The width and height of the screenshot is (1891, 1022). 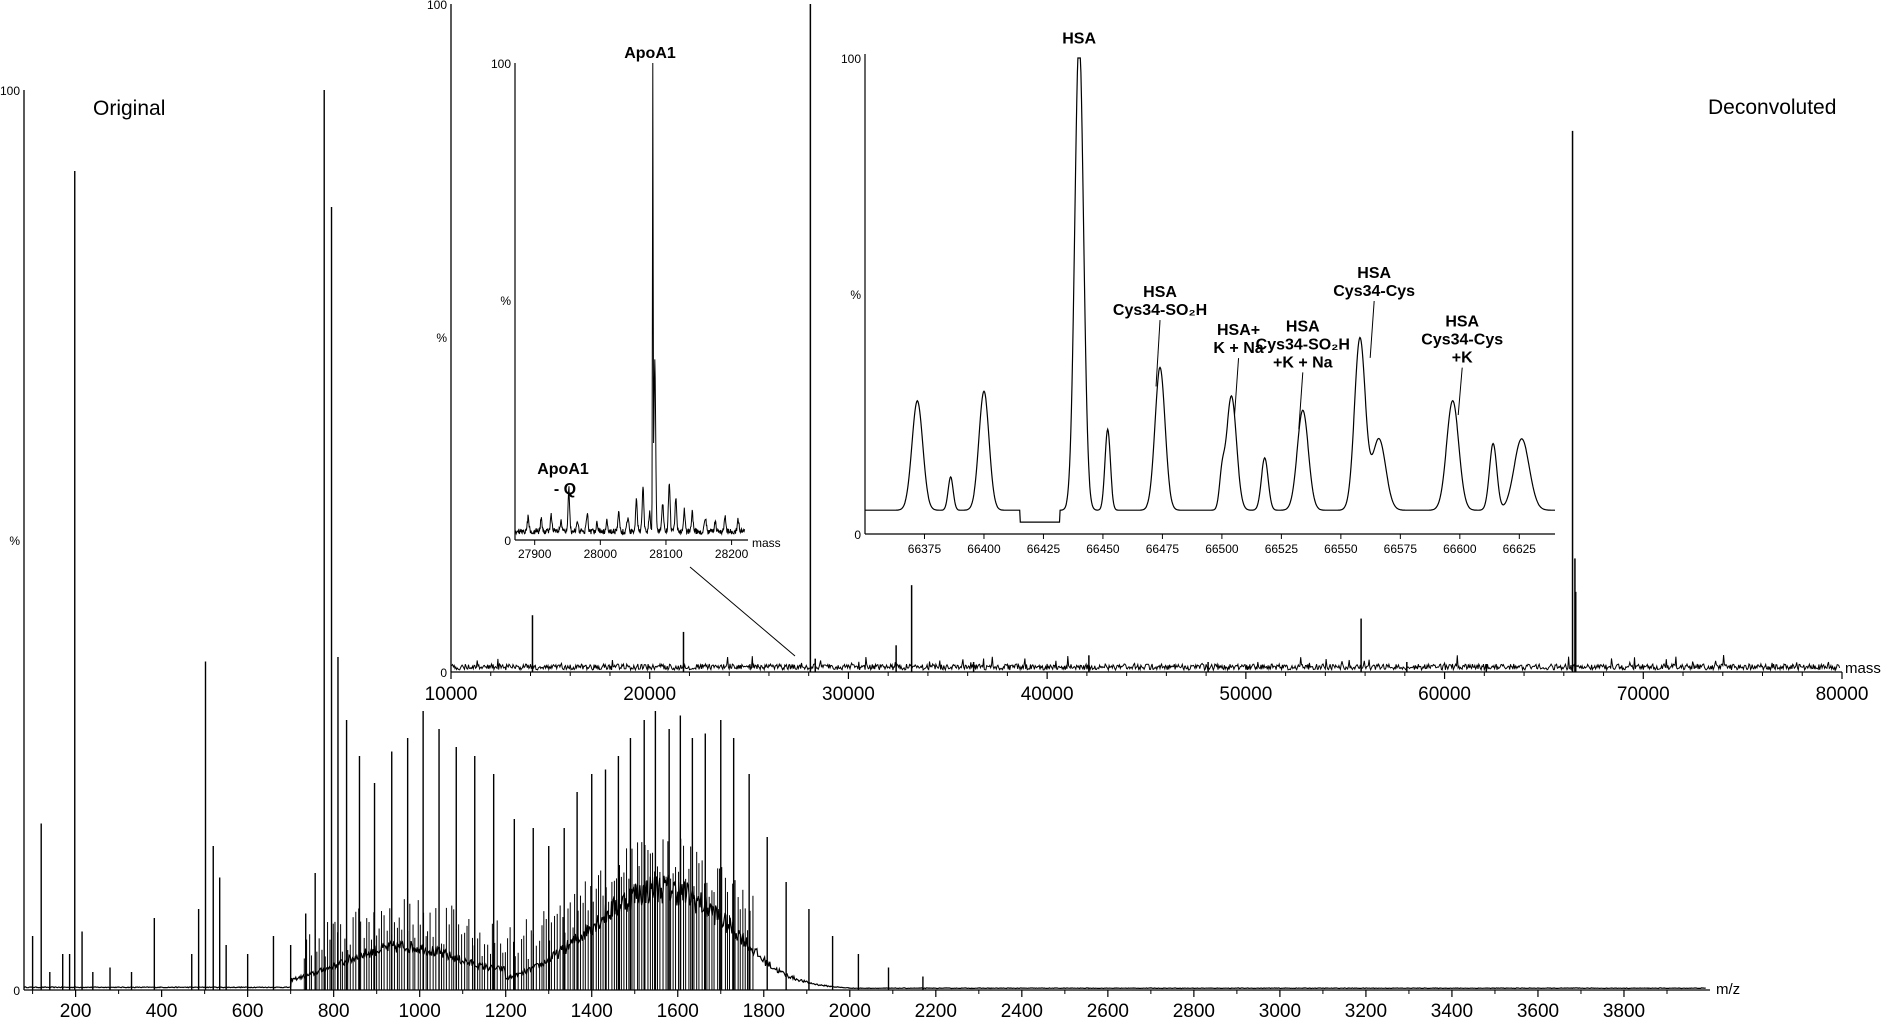 What do you see at coordinates (14, 541) in the screenshot?
I see `original-y-unit-label: %` at bounding box center [14, 541].